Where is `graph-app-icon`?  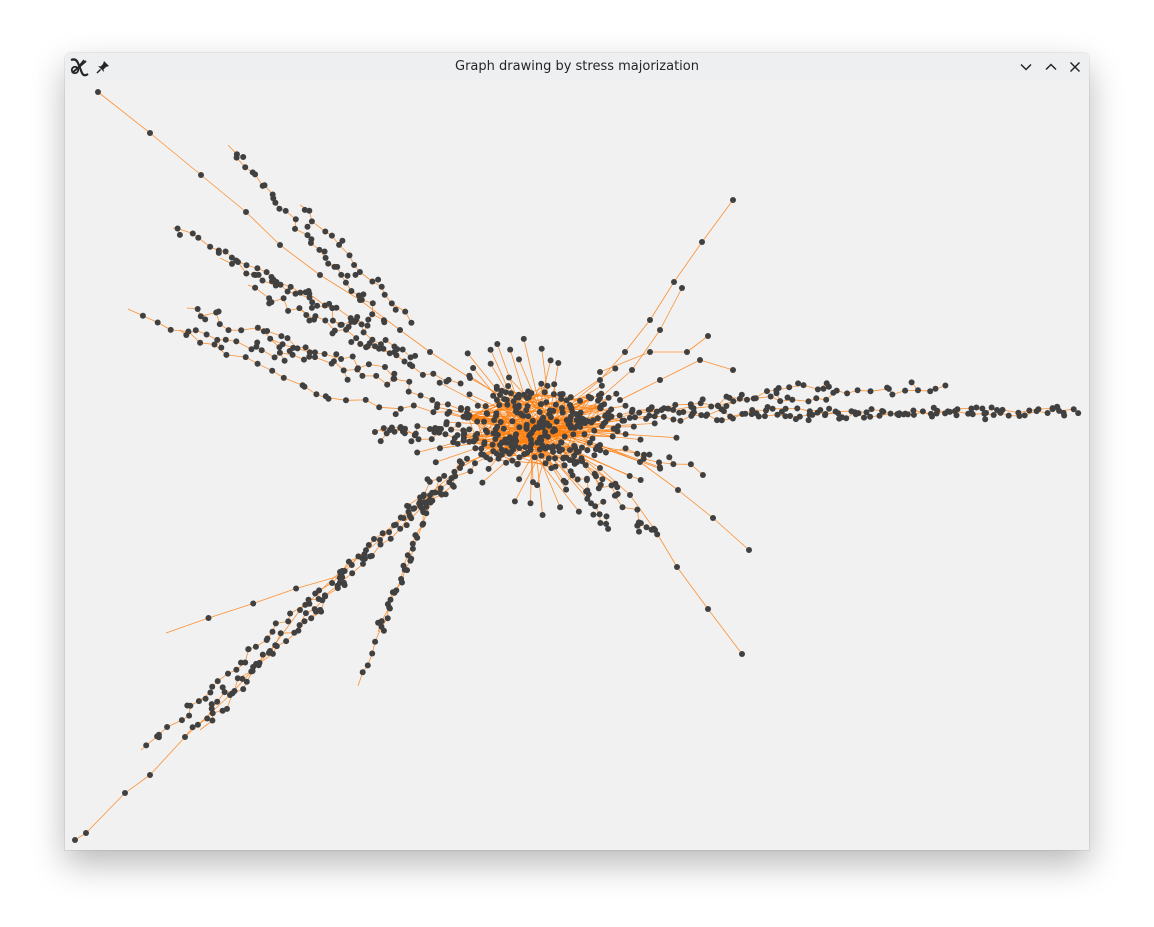 graph-app-icon is located at coordinates (79, 67).